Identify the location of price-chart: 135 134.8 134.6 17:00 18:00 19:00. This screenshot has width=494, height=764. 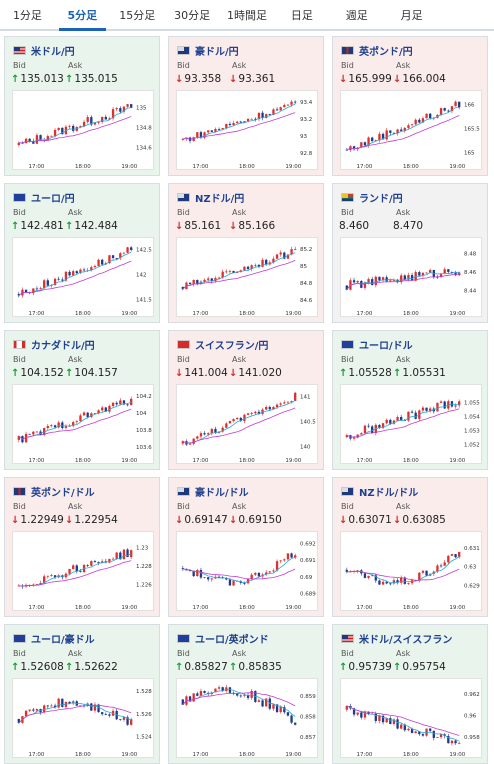
(83, 130).